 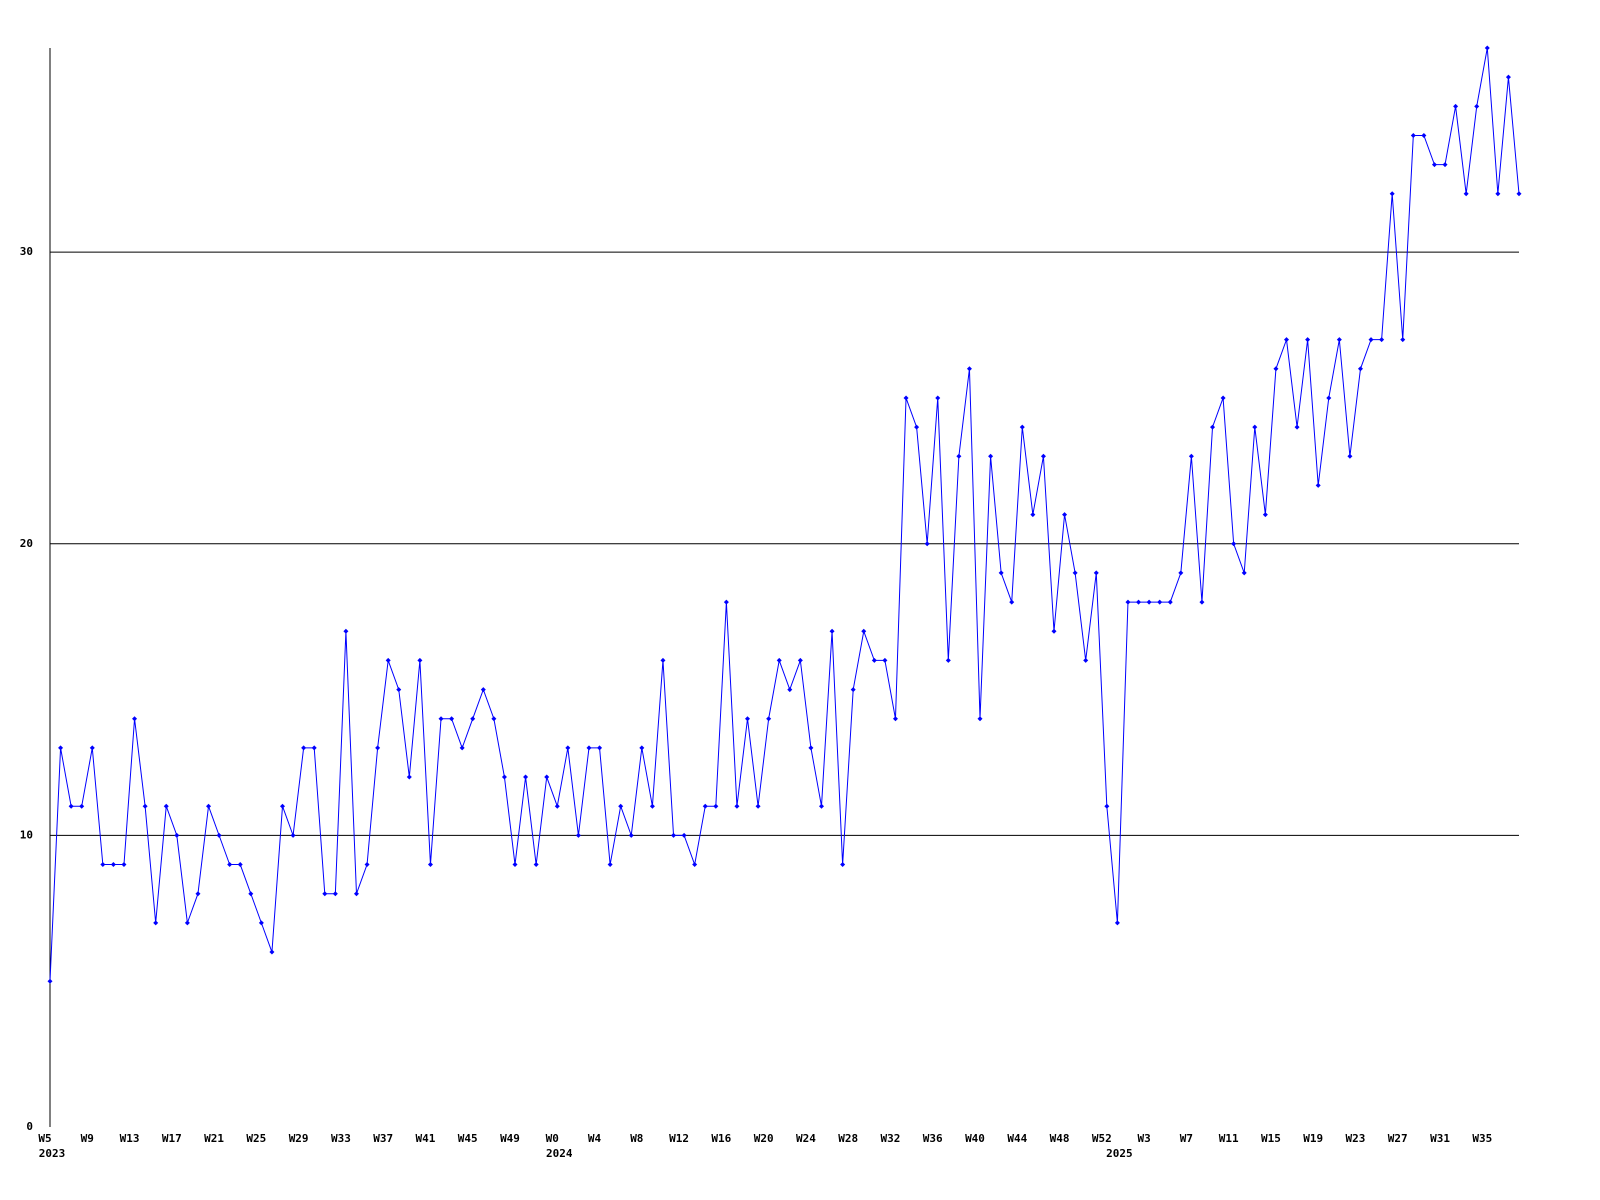 What do you see at coordinates (1440, 1138) in the screenshot?
I see `x-tick-label: W31` at bounding box center [1440, 1138].